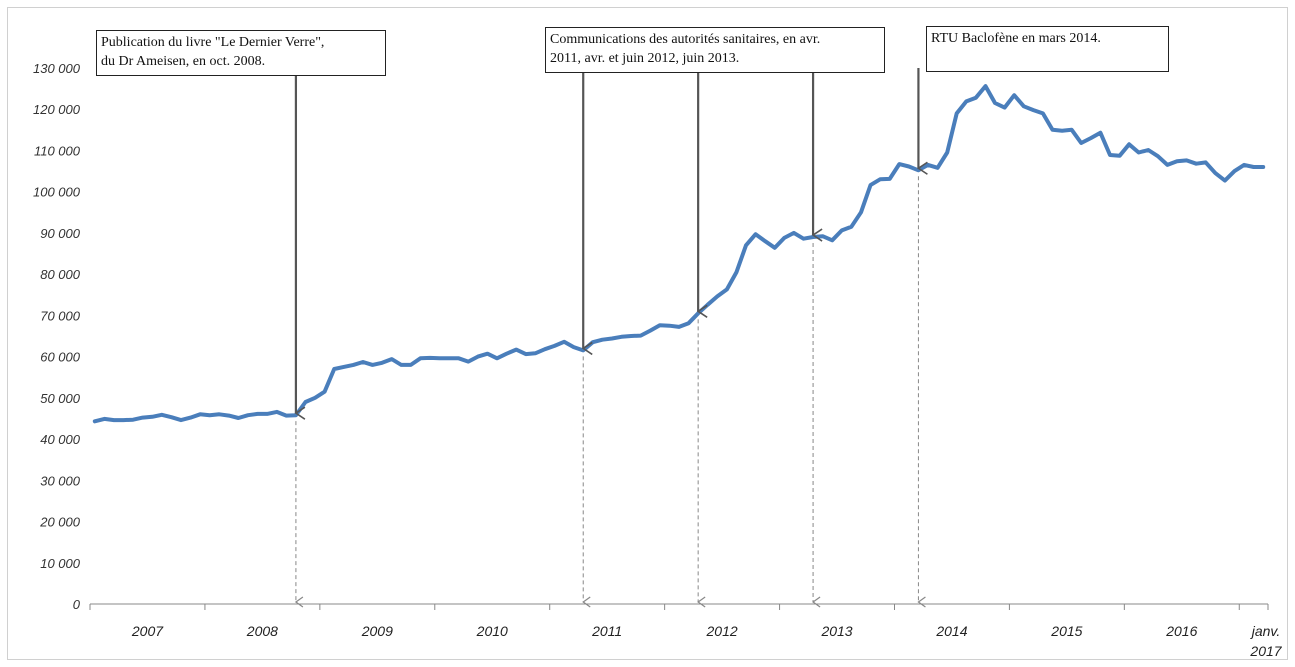  I want to click on y-tick-label: 70 000, so click(60, 315).